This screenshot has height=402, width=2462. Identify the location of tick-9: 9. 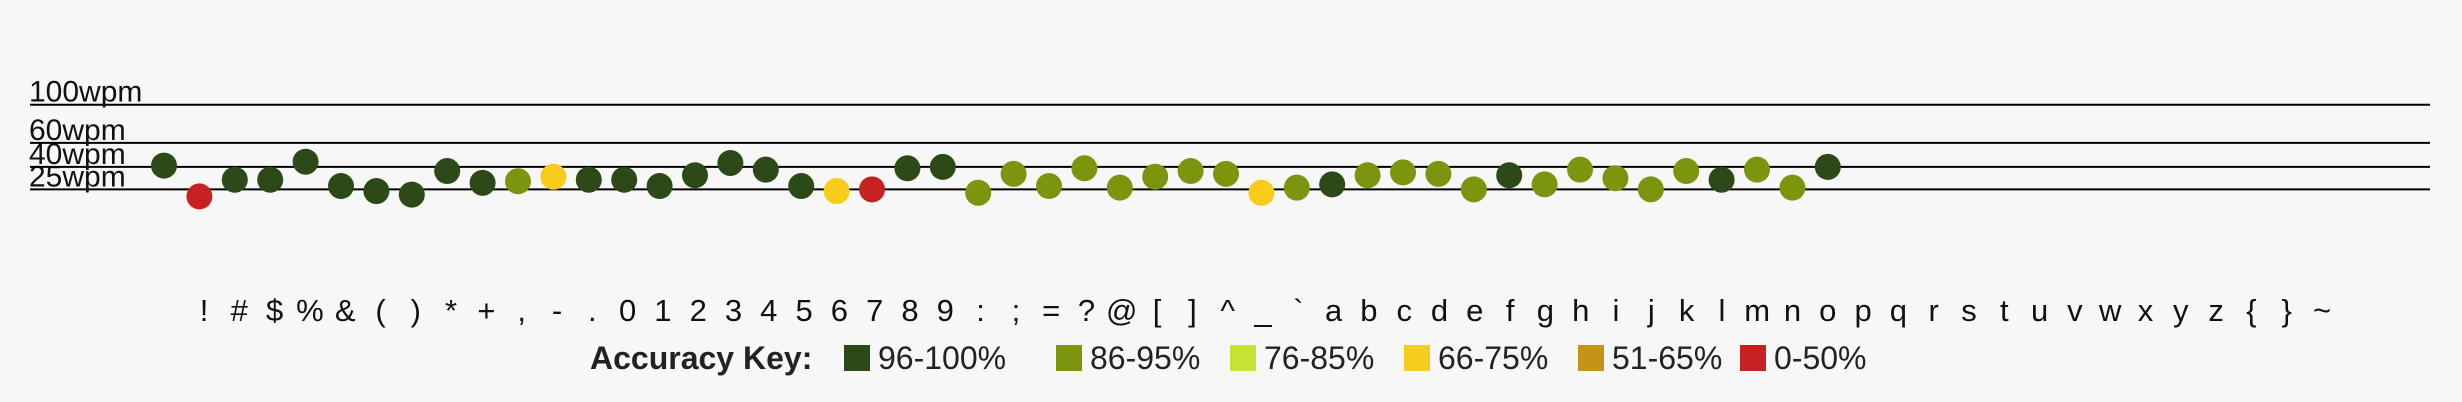
(945, 310).